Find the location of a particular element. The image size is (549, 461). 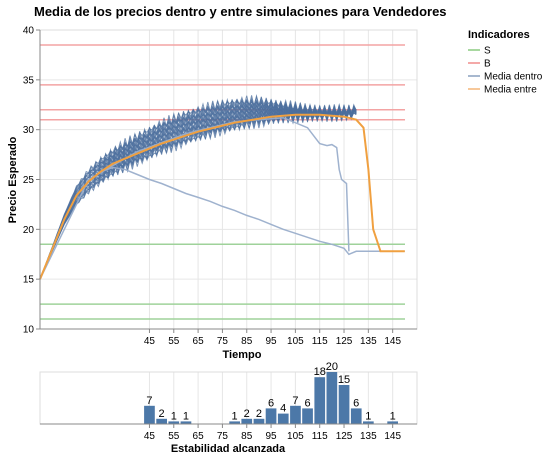

x-tick-label: 55 is located at coordinates (174, 341).